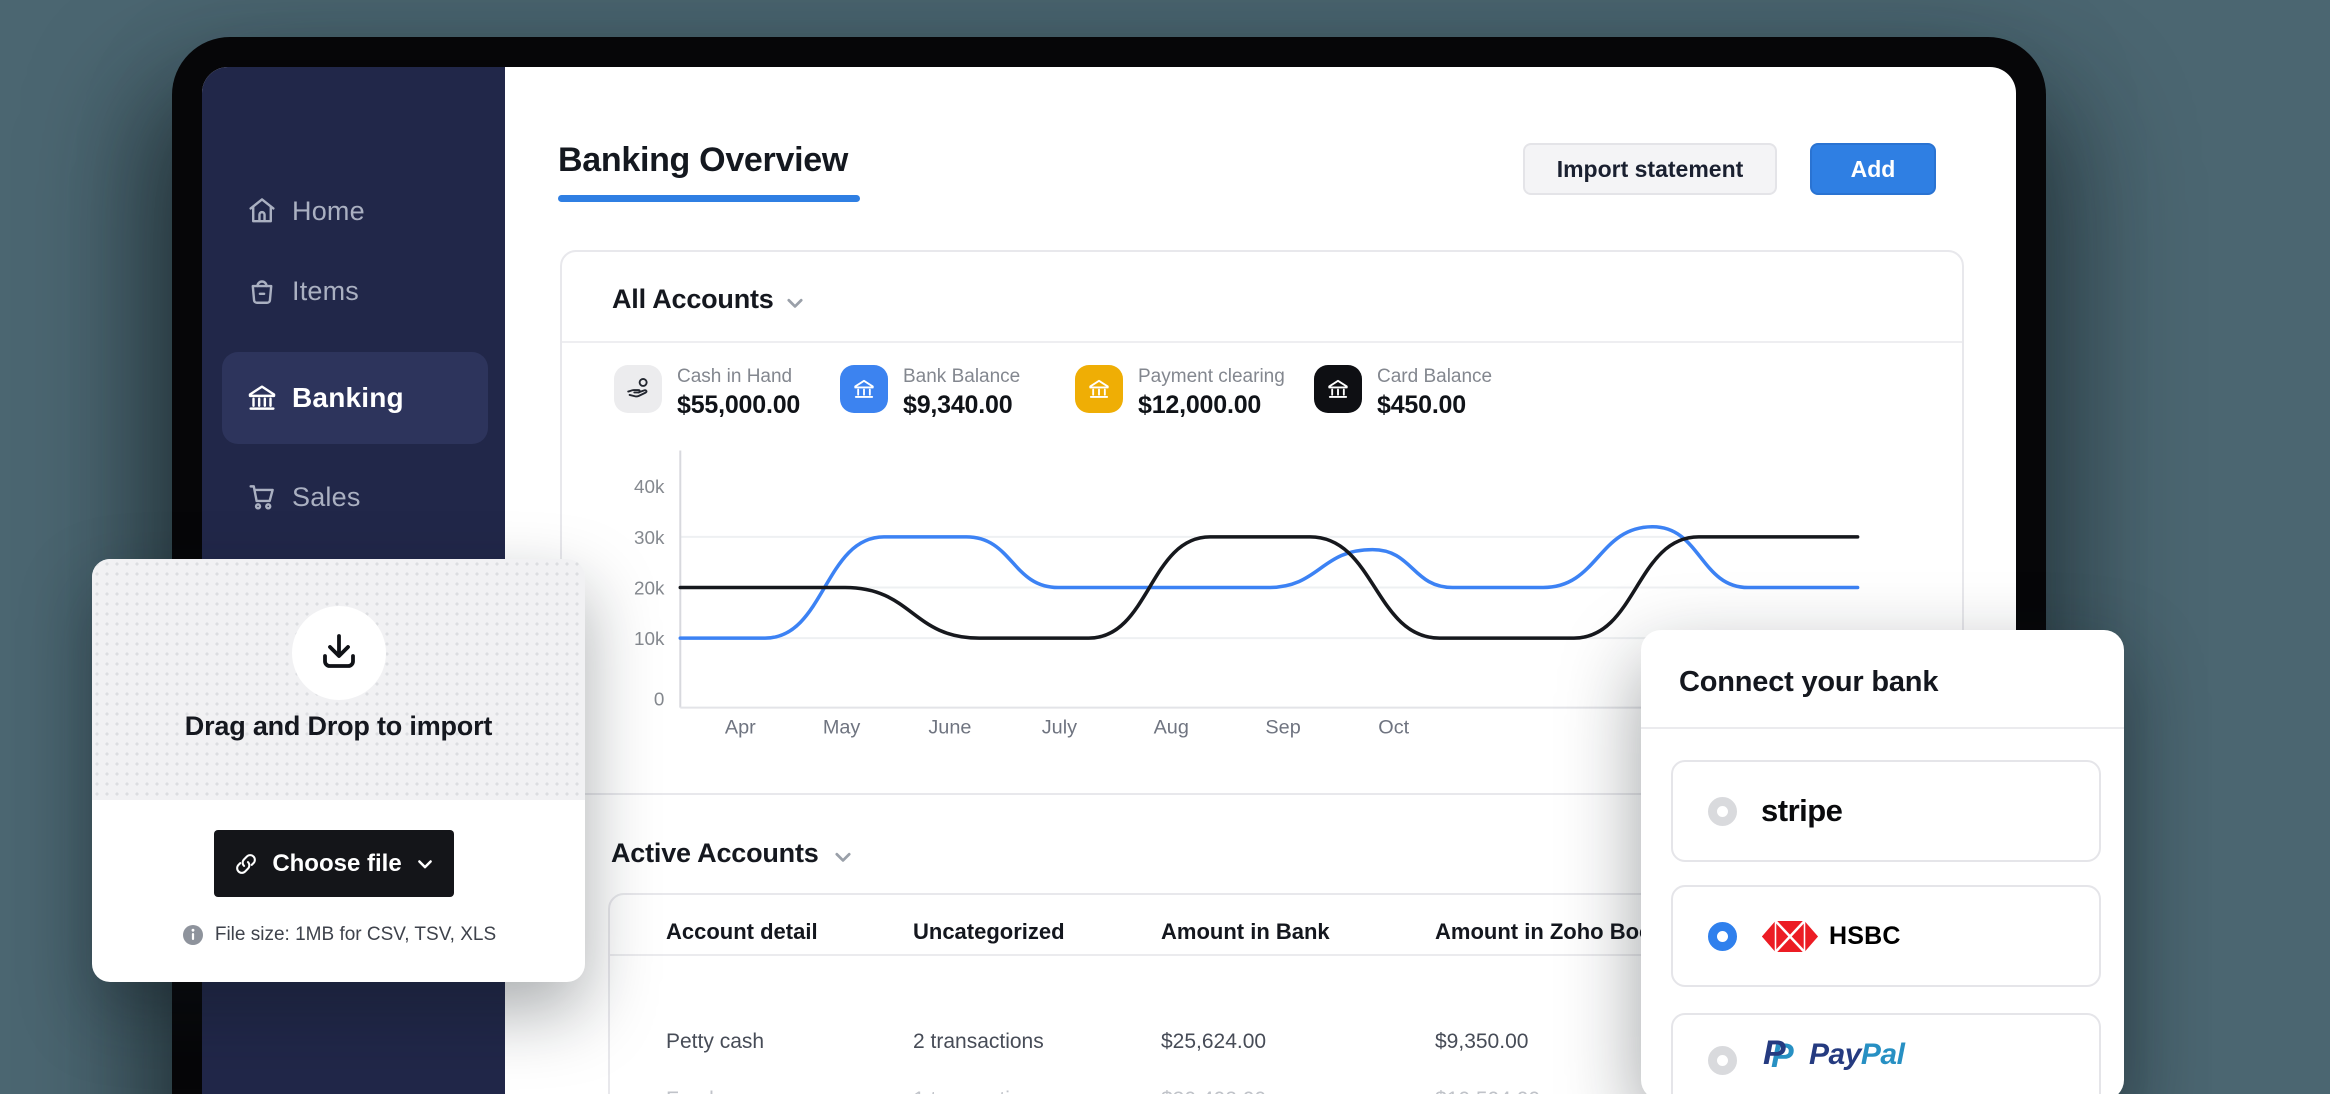 Image resolution: width=2330 pixels, height=1094 pixels. I want to click on file-size-text: File size: 1MB for CSV, TSV, XLS, so click(355, 934).